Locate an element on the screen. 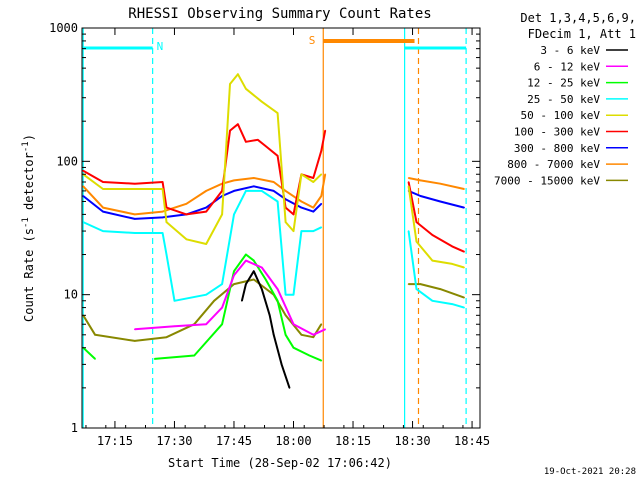 This screenshot has width=640, height=480. night-label: N is located at coordinates (160, 46).